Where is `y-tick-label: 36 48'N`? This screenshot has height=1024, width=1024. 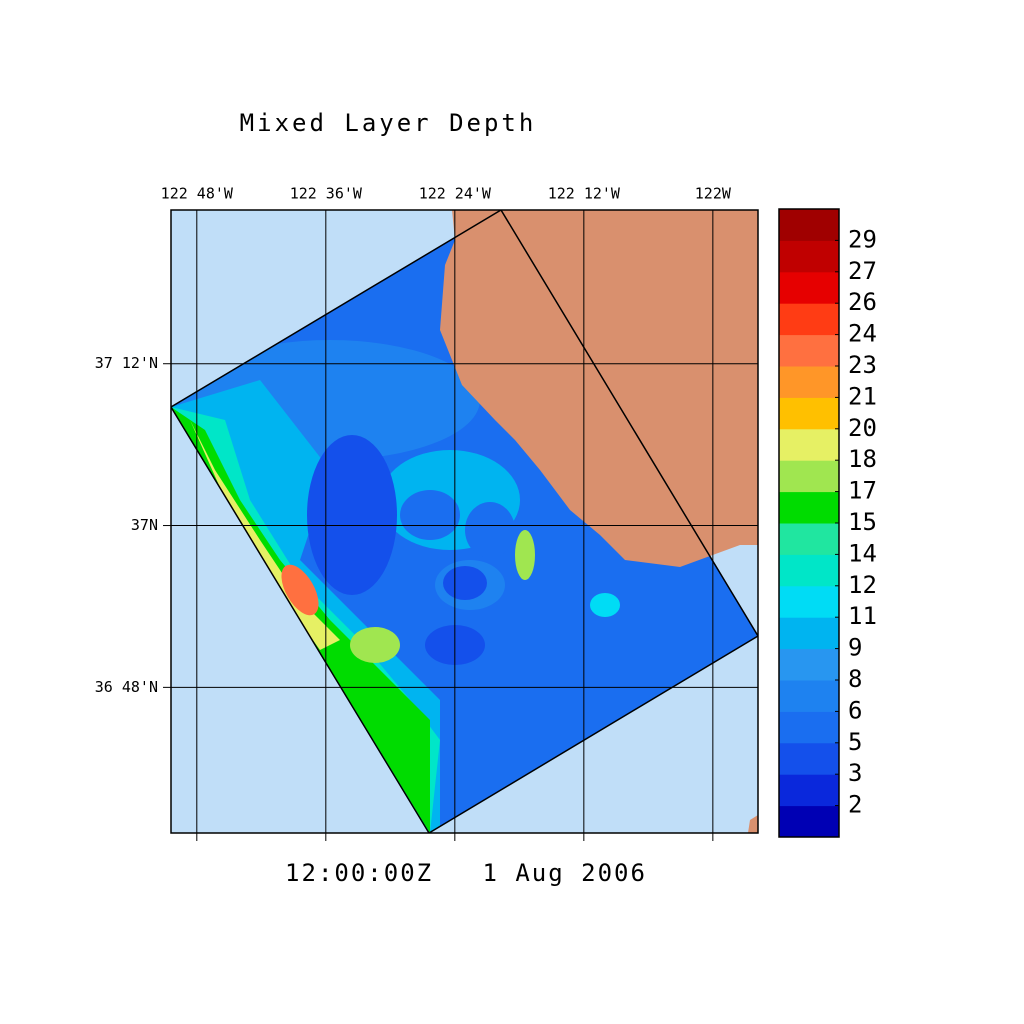 y-tick-label: 36 48'N is located at coordinates (126, 687).